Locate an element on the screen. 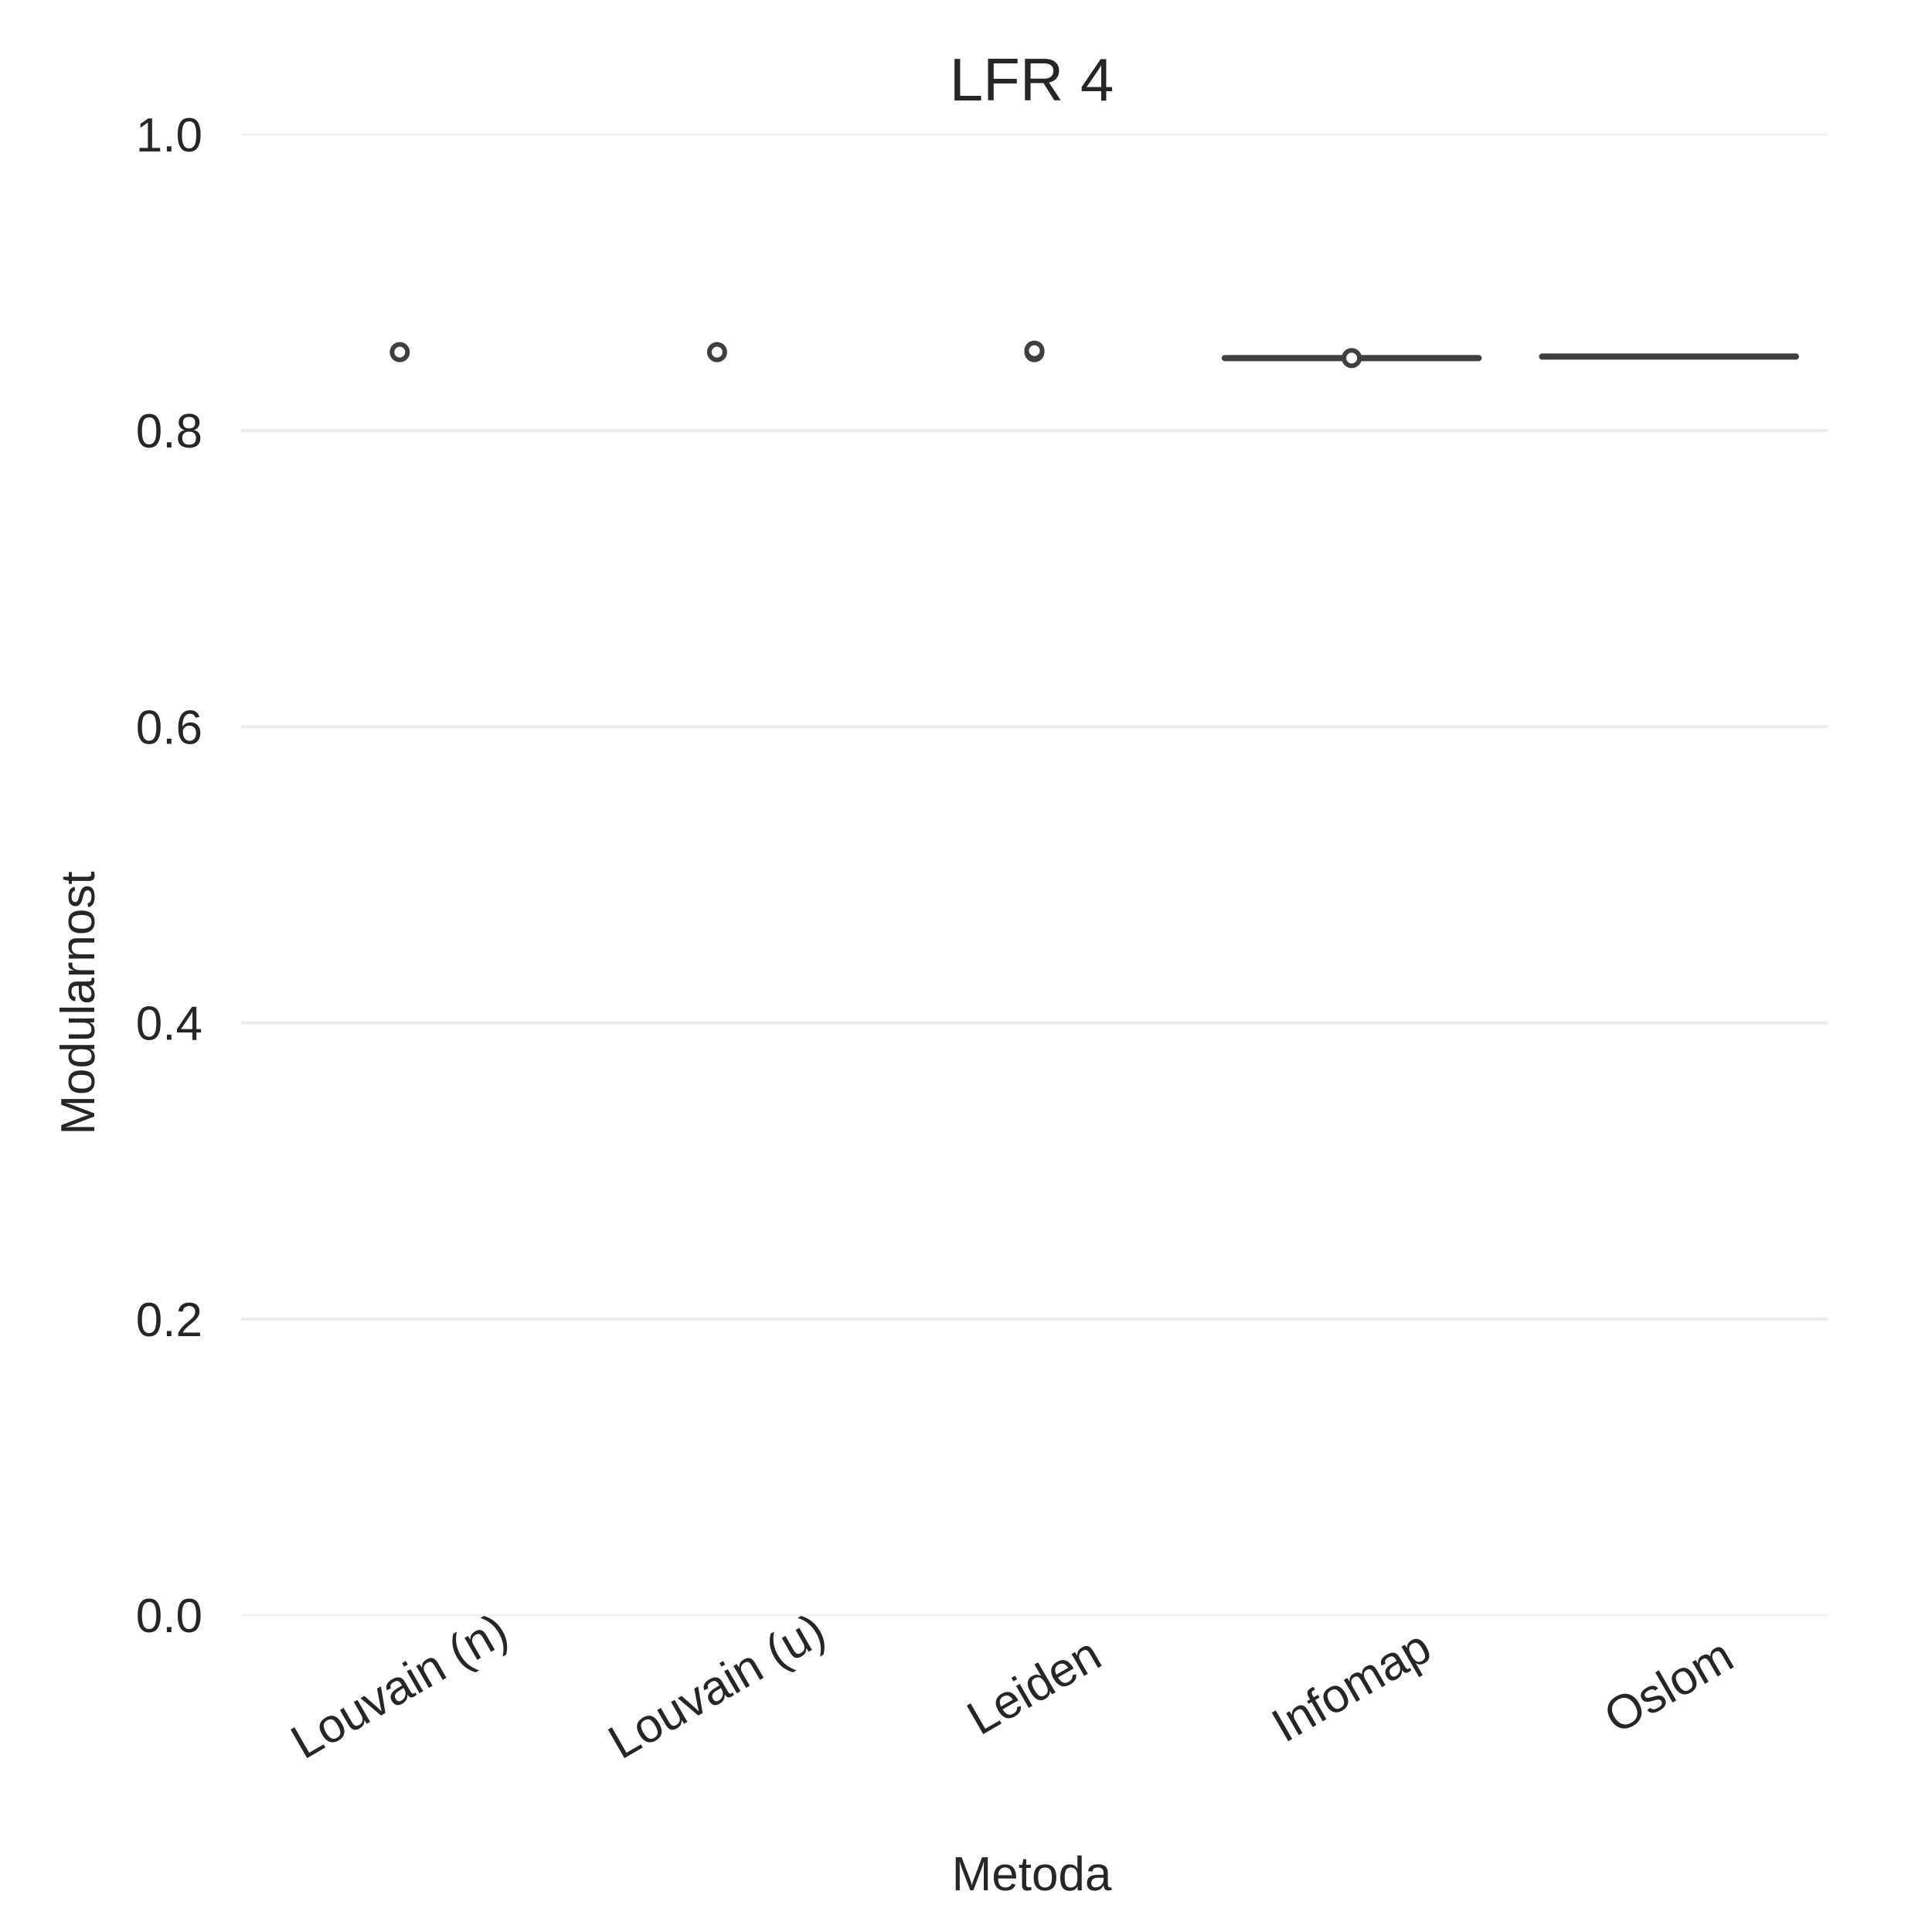  y-tick-labels: 0.0 0.2 0.4 0.6 0.8 1.0 is located at coordinates (169, 876).